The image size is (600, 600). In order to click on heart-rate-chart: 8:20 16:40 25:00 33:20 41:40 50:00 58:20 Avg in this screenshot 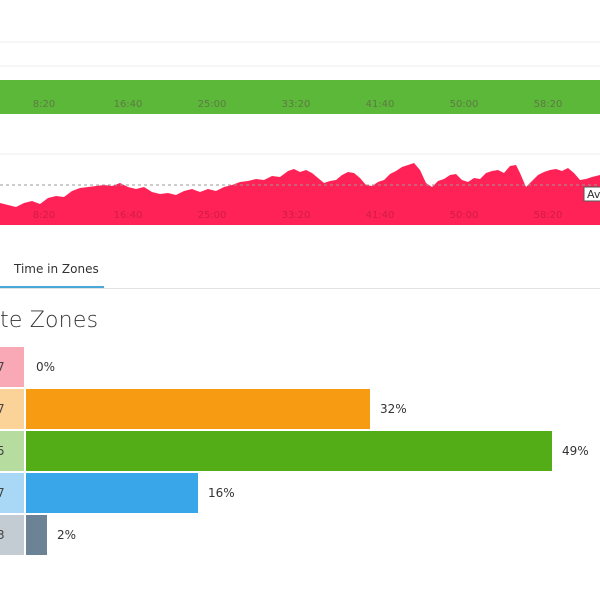, I will do `click(300, 189)`.